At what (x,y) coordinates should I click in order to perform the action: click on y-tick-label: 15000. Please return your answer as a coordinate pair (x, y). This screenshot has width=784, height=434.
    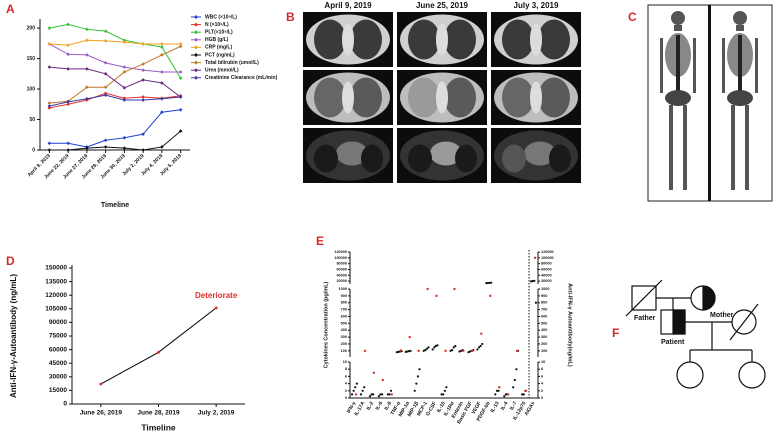
    Looking at the image, I should click on (58, 390).